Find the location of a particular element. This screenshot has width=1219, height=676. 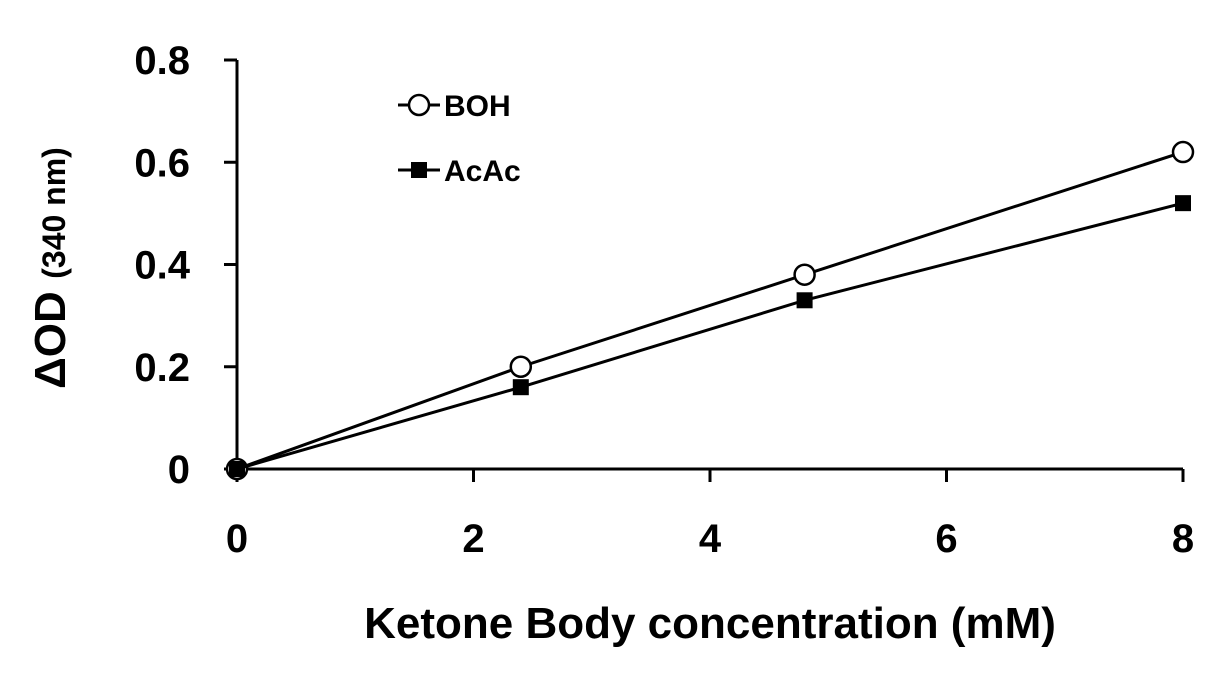

y-axis-title: ΔOD (340 nm) is located at coordinates (50, 268).